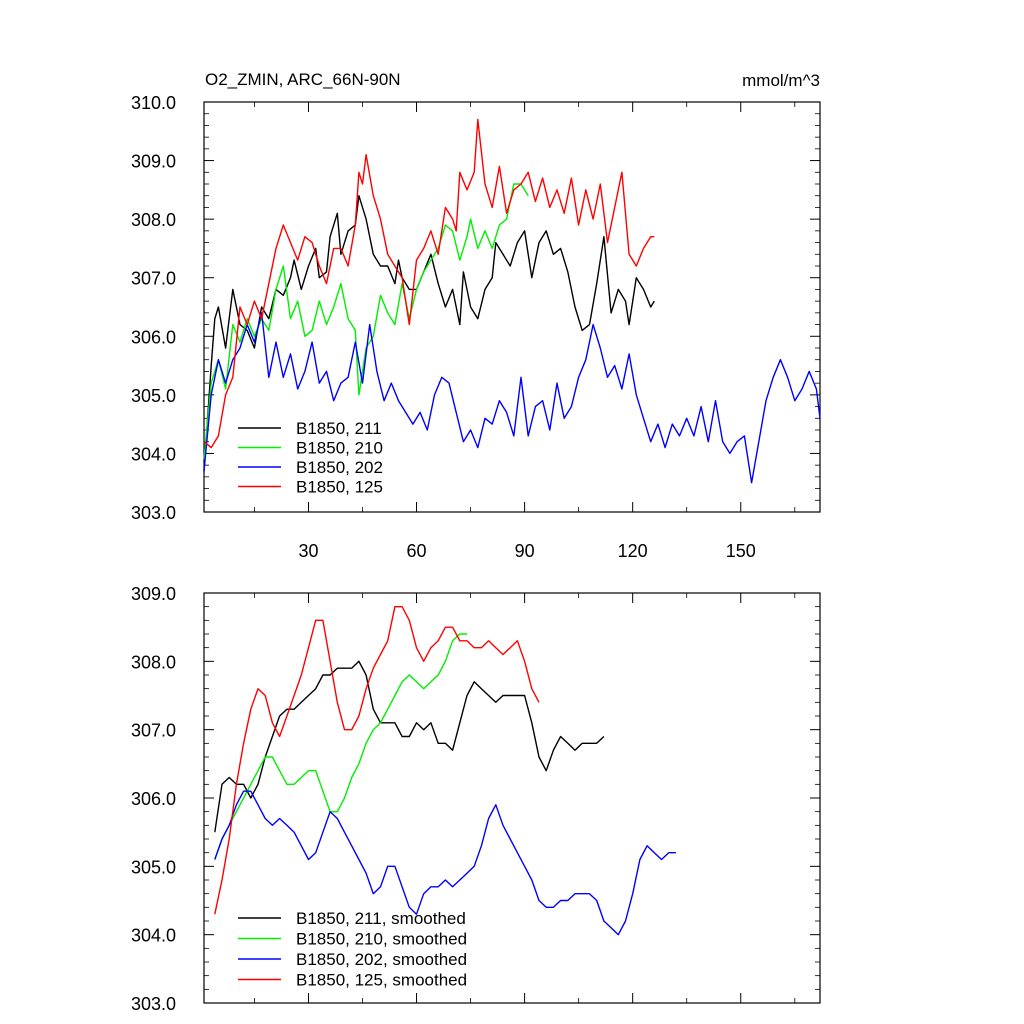 The width and height of the screenshot is (1024, 1024). I want to click on x-tick-label: 60, so click(417, 551).